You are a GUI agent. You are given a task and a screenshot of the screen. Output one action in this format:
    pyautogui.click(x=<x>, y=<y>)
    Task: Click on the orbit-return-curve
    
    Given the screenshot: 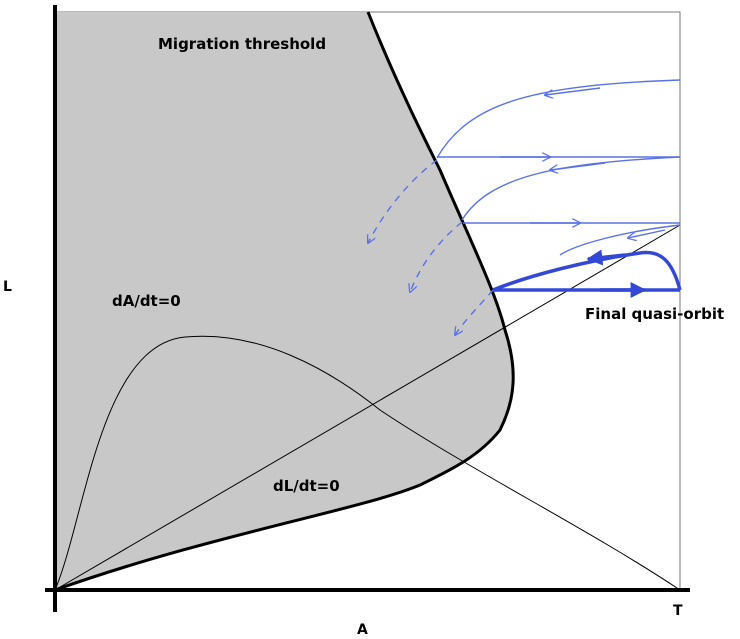 What is the action you would take?
    pyautogui.click(x=587, y=271)
    